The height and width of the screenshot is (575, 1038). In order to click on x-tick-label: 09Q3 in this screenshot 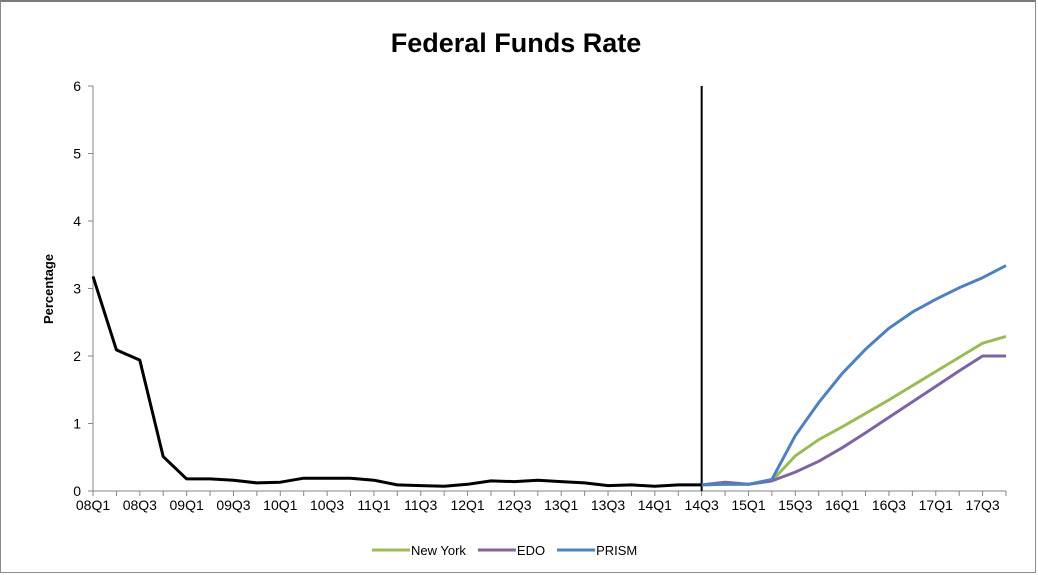, I will do `click(233, 505)`.